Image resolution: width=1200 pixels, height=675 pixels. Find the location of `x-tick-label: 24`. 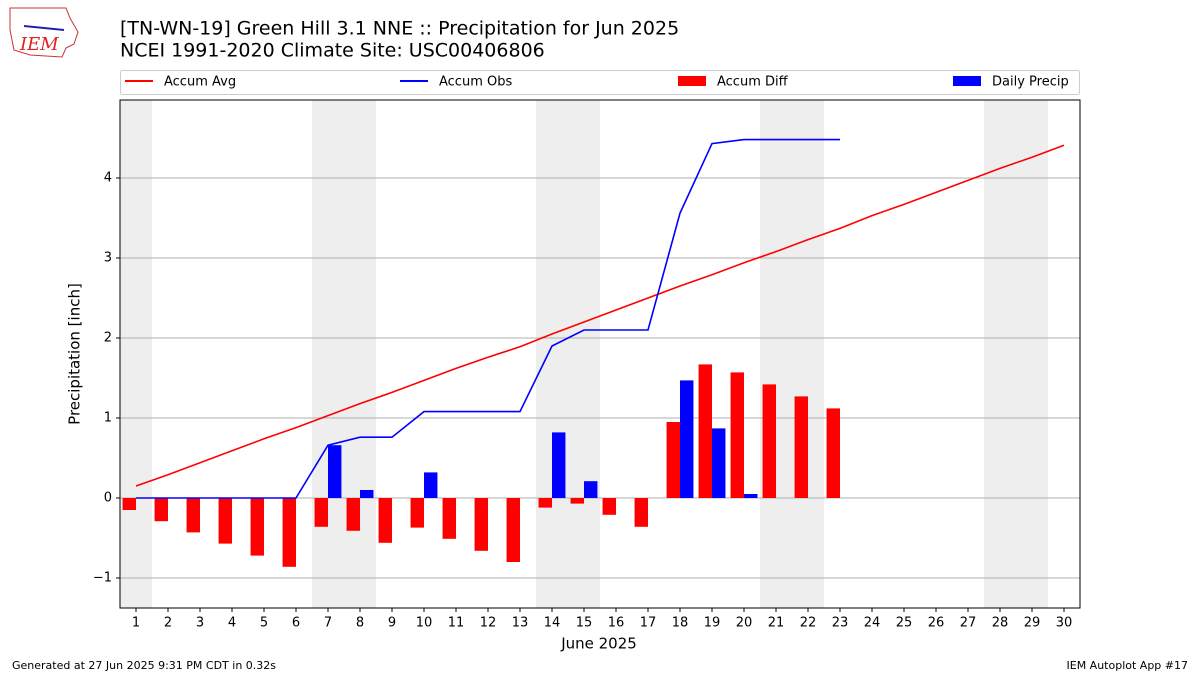

x-tick-label: 24 is located at coordinates (872, 623).